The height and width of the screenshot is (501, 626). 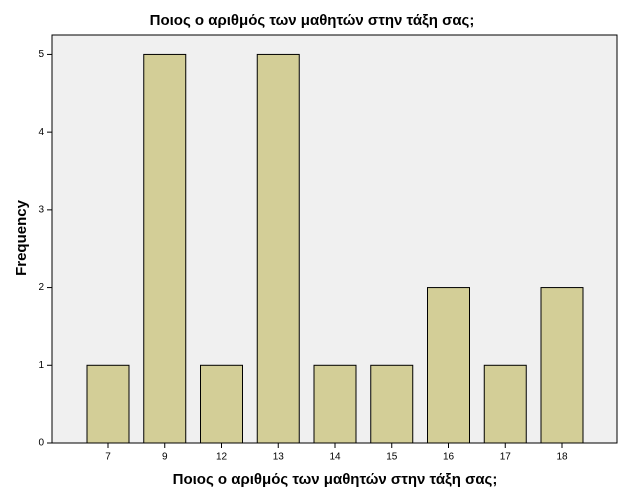 What do you see at coordinates (449, 457) in the screenshot?
I see `x-tick-label: 16` at bounding box center [449, 457].